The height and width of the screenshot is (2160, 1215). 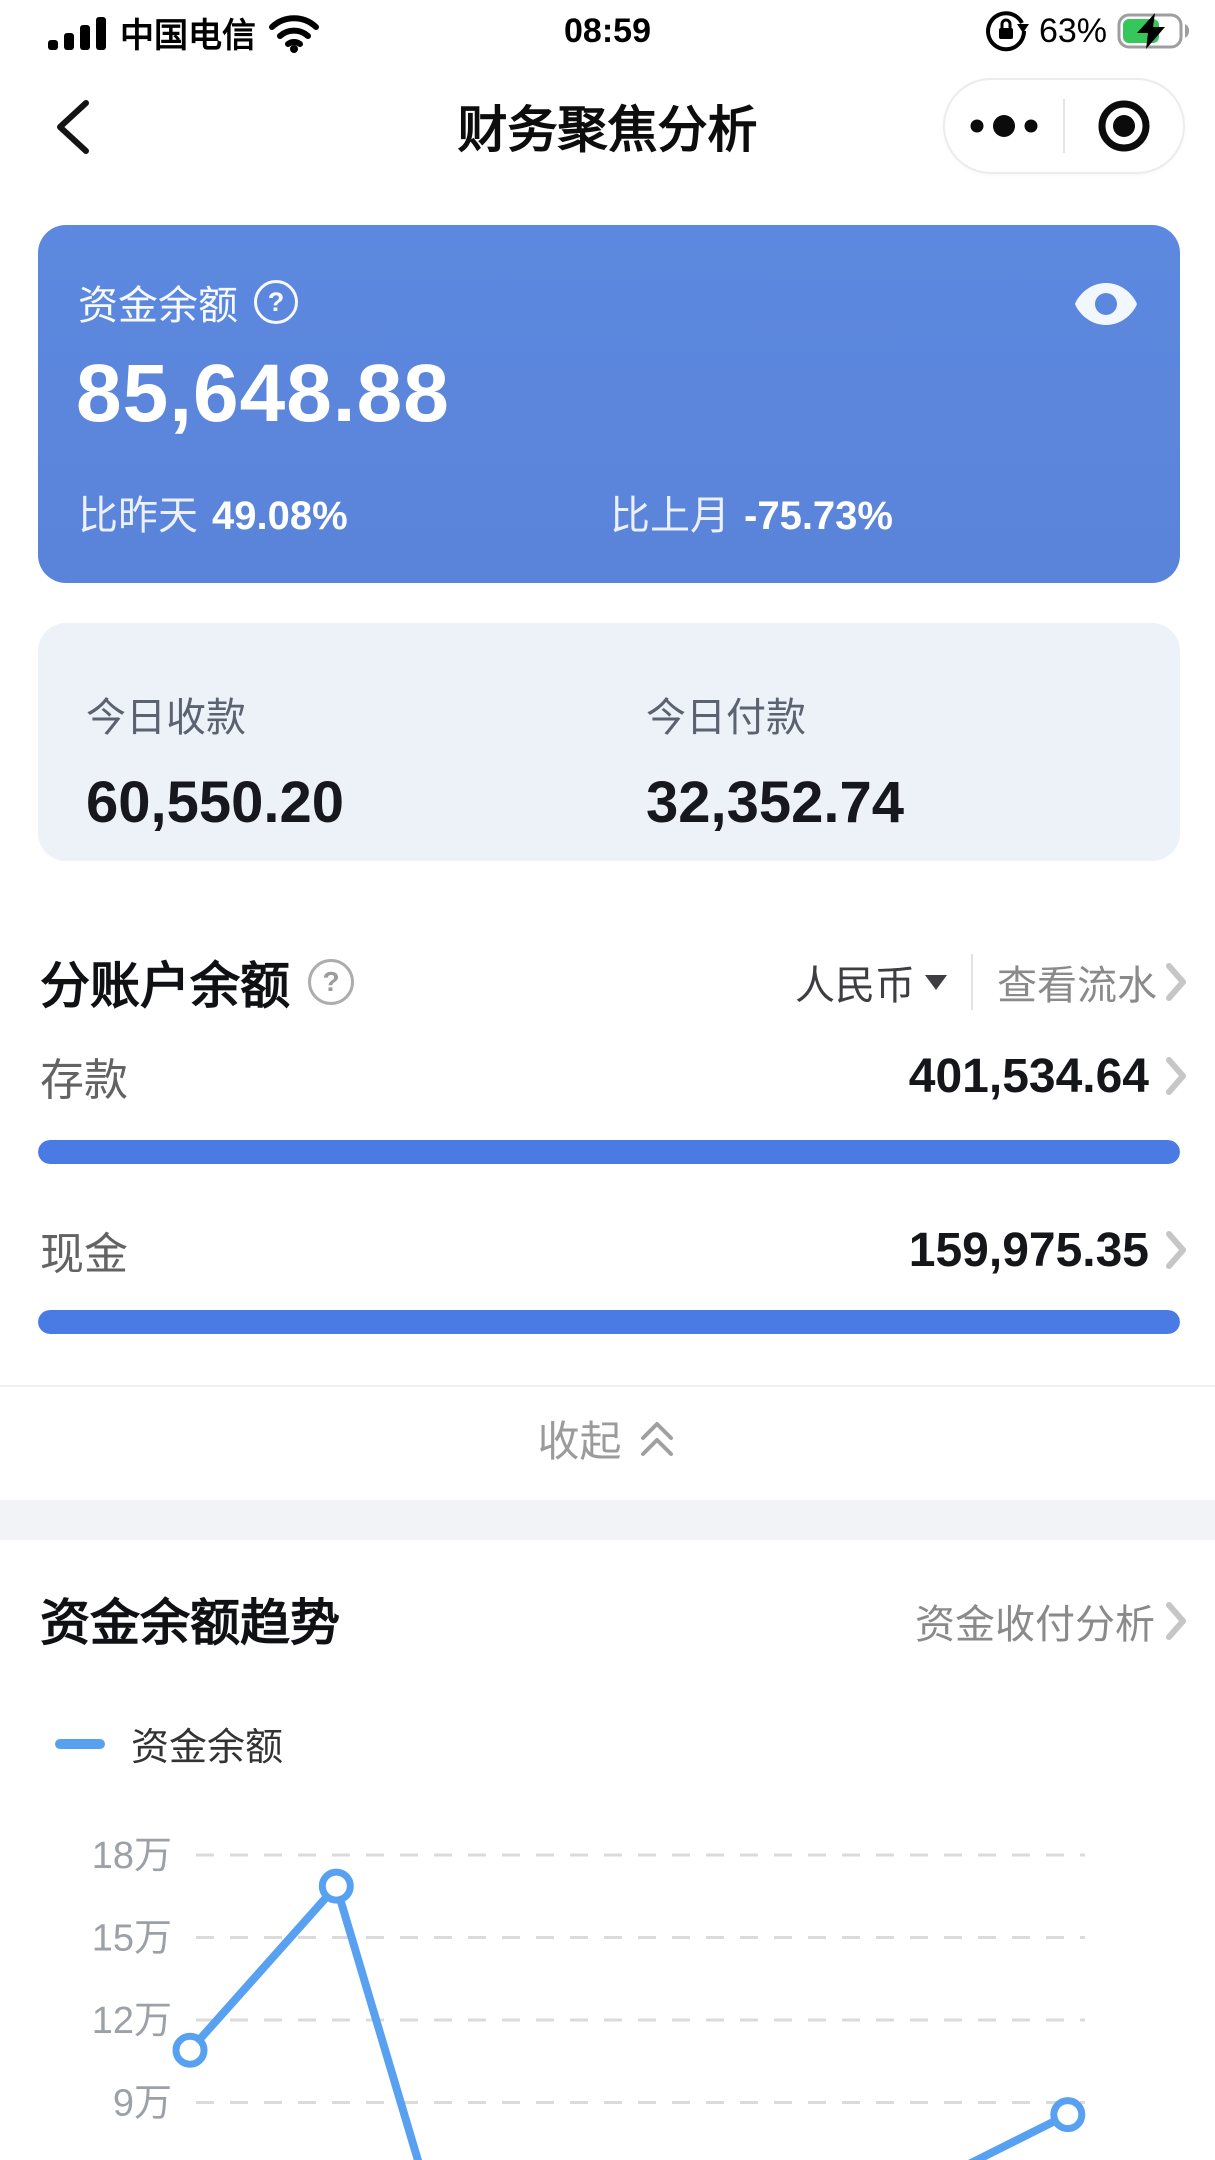 What do you see at coordinates (855, 986) in the screenshot?
I see `currency-label: 人民币` at bounding box center [855, 986].